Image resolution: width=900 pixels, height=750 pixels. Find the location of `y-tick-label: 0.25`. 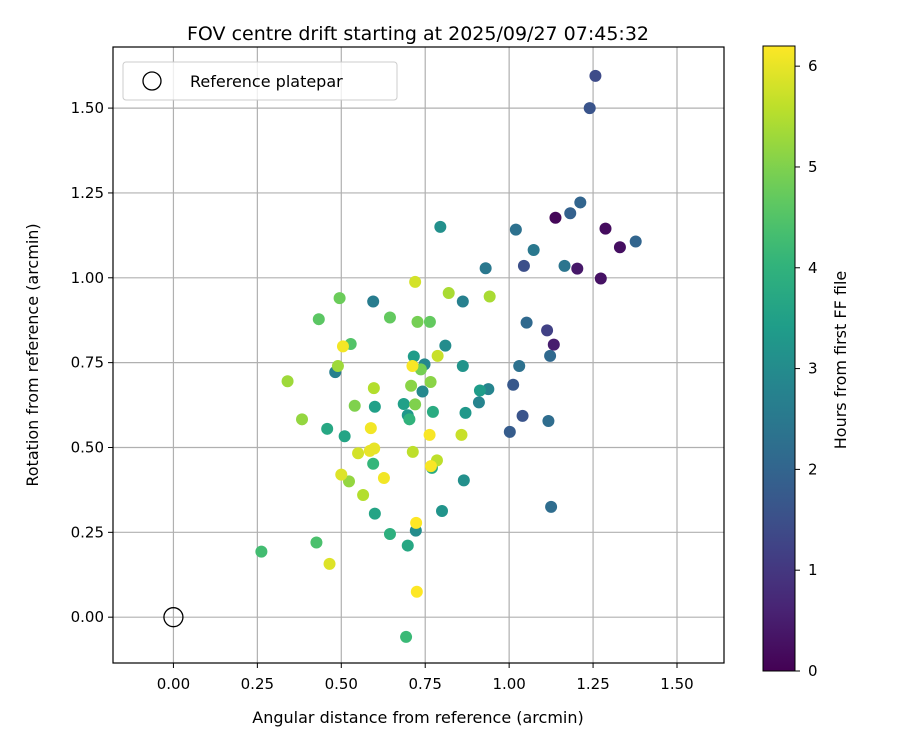

y-tick-label: 0.25 is located at coordinates (87, 532).